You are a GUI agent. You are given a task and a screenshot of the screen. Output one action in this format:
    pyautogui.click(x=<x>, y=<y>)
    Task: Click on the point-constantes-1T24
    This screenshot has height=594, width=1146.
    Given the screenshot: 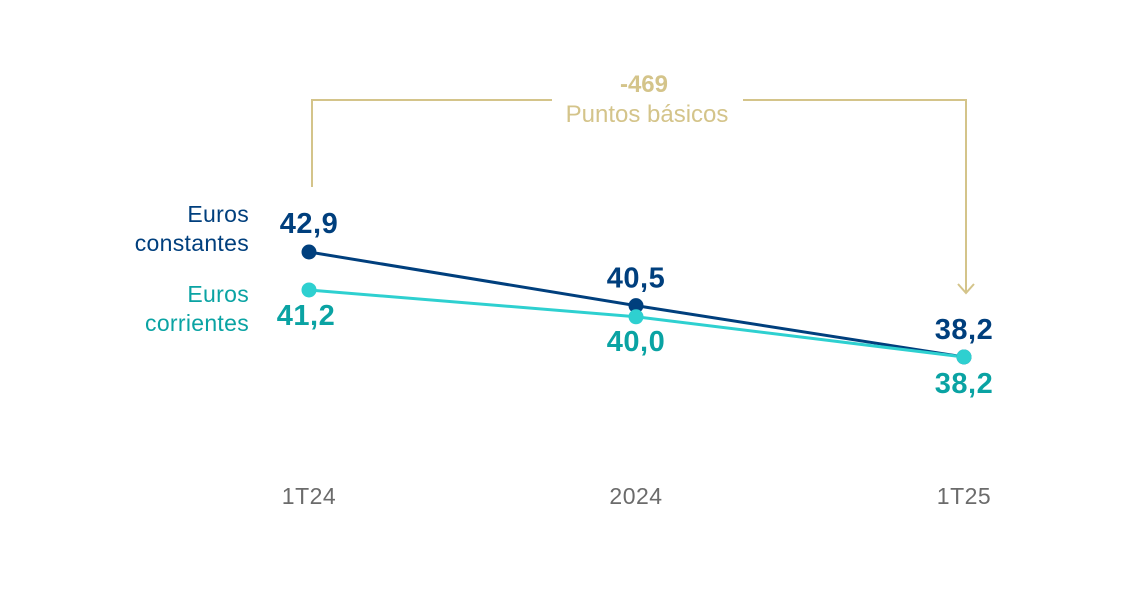 What is the action you would take?
    pyautogui.click(x=309, y=252)
    